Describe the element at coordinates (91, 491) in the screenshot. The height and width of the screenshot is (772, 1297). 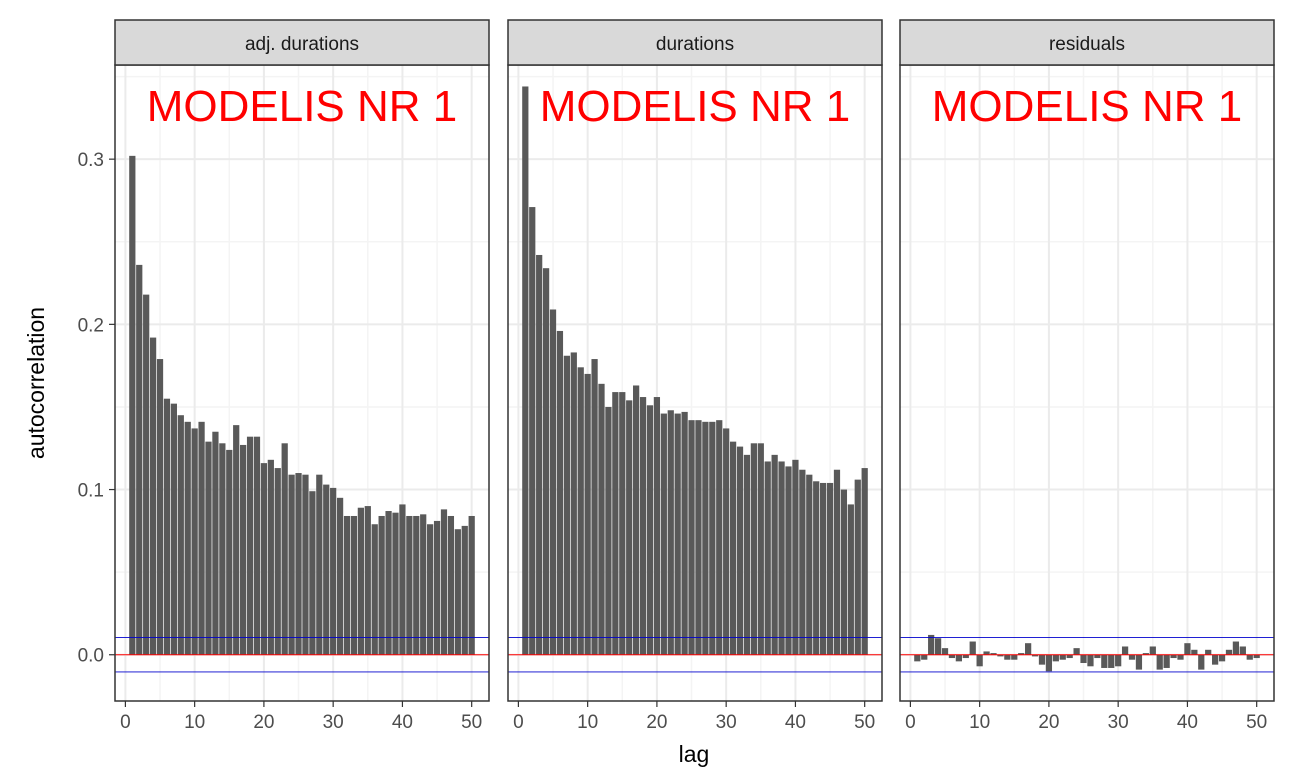
I see `y-tick-label: 0.1` at that location.